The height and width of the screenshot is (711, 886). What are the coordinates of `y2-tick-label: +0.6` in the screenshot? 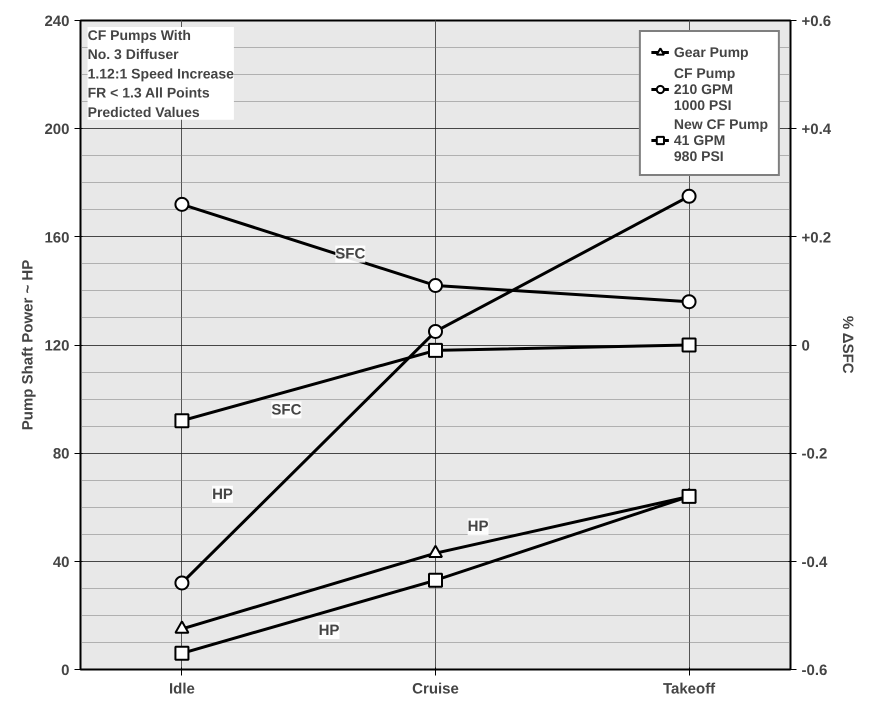 It's located at (817, 21).